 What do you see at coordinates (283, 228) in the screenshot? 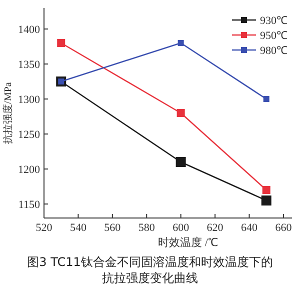
I see `x-tick-label: 660` at bounding box center [283, 228].